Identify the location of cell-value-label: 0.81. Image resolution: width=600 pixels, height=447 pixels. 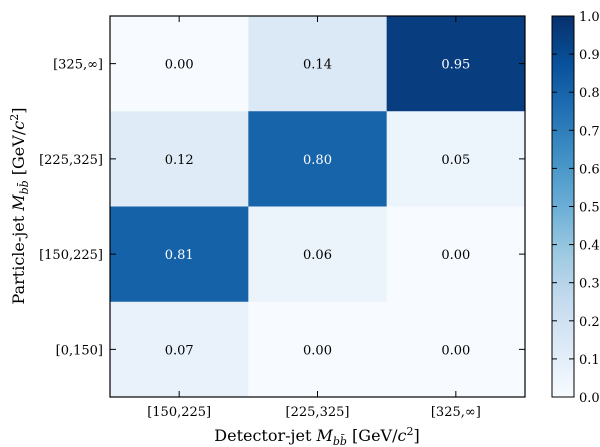
(179, 255).